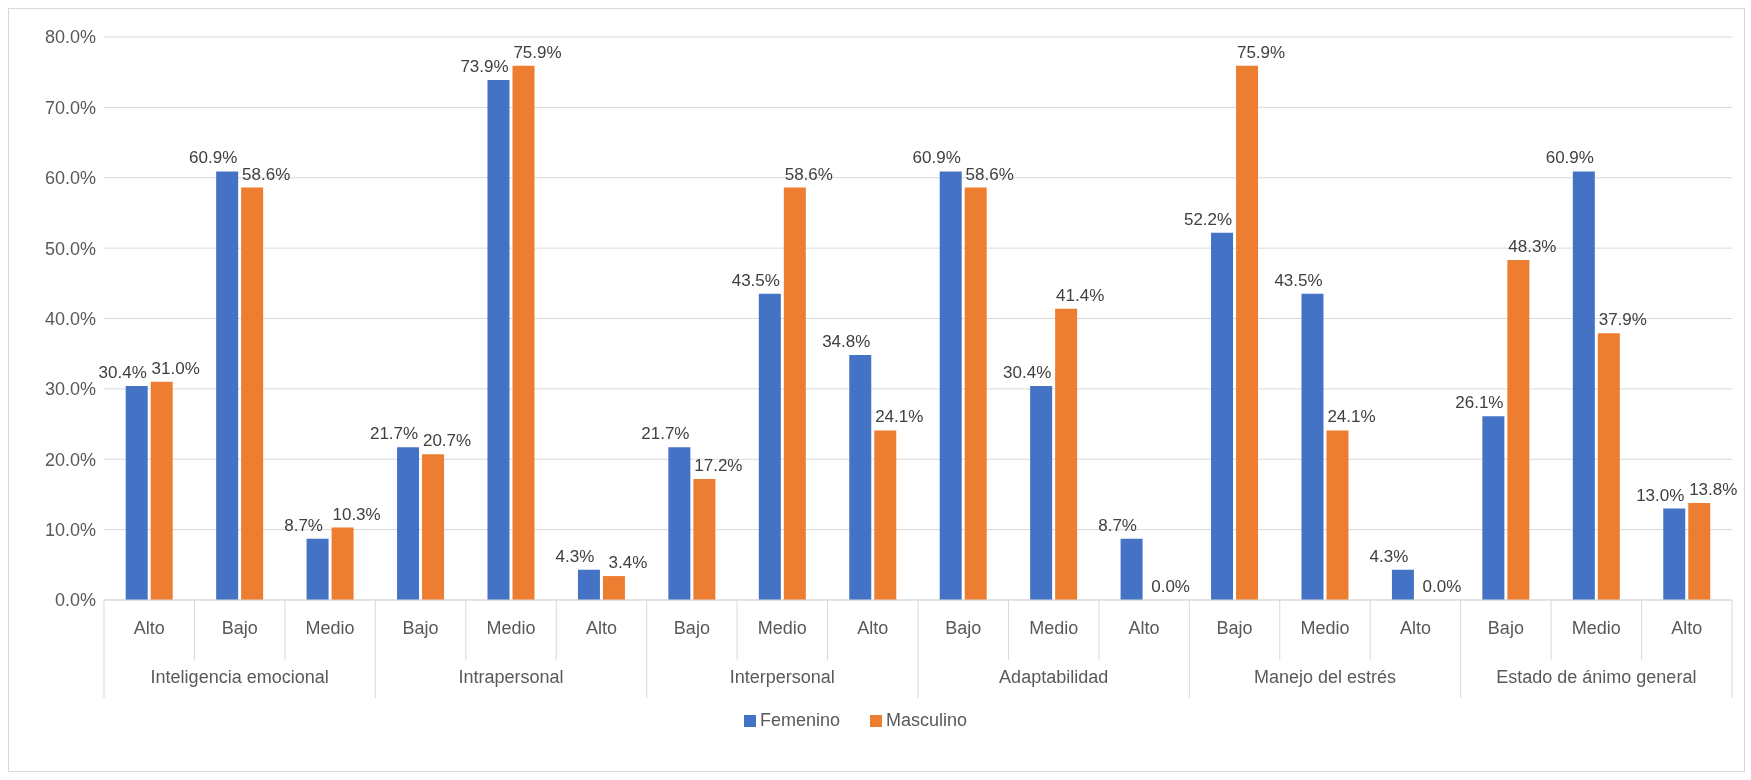 The height and width of the screenshot is (780, 1751). What do you see at coordinates (782, 677) in the screenshot?
I see `text: Interpersonal` at bounding box center [782, 677].